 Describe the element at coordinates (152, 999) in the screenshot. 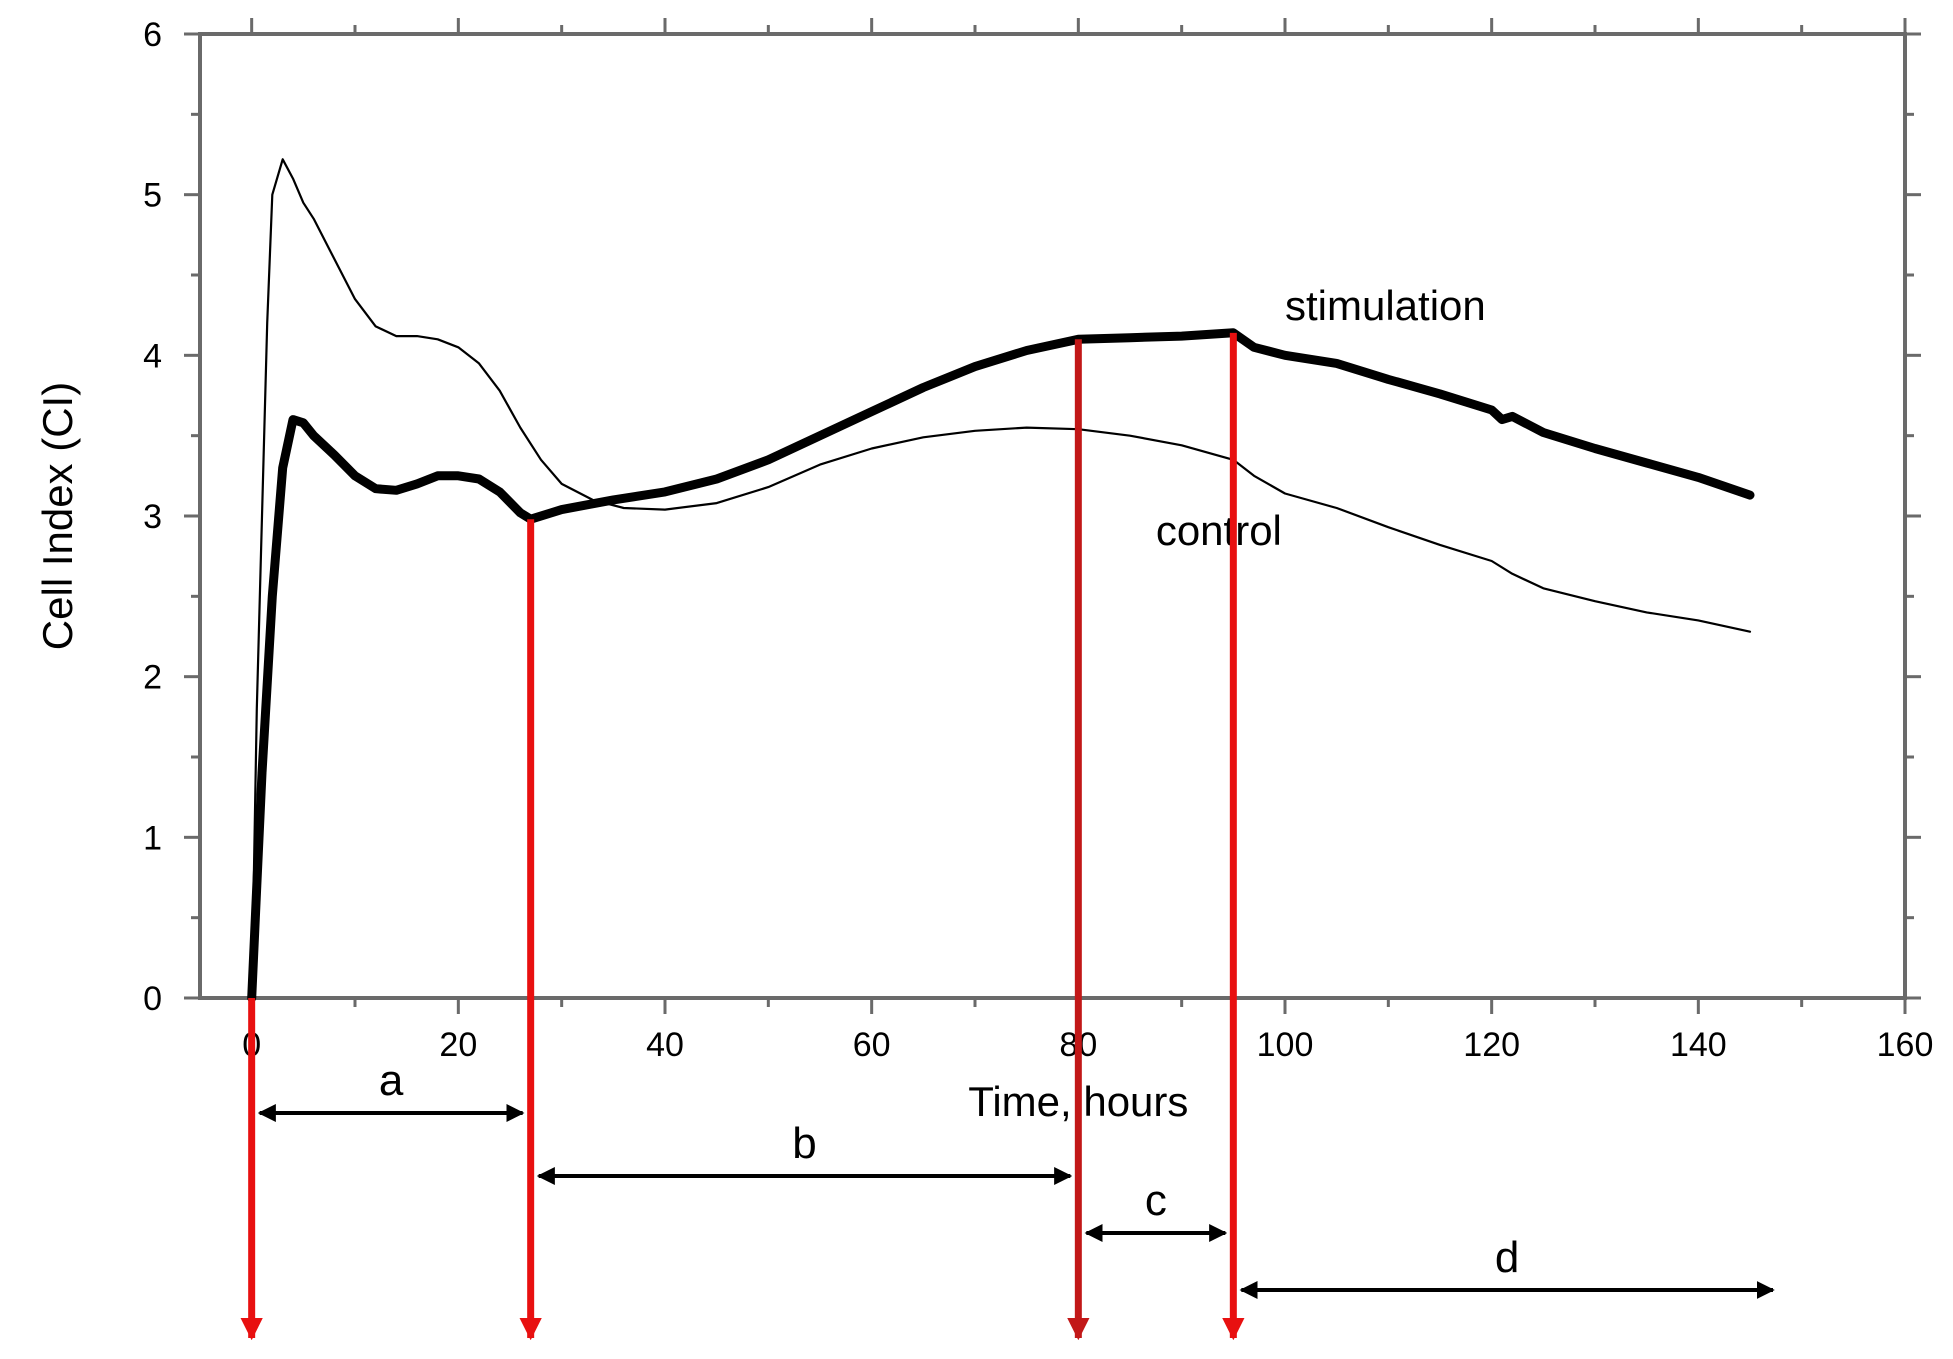

I see `y-tick-label: 0` at that location.